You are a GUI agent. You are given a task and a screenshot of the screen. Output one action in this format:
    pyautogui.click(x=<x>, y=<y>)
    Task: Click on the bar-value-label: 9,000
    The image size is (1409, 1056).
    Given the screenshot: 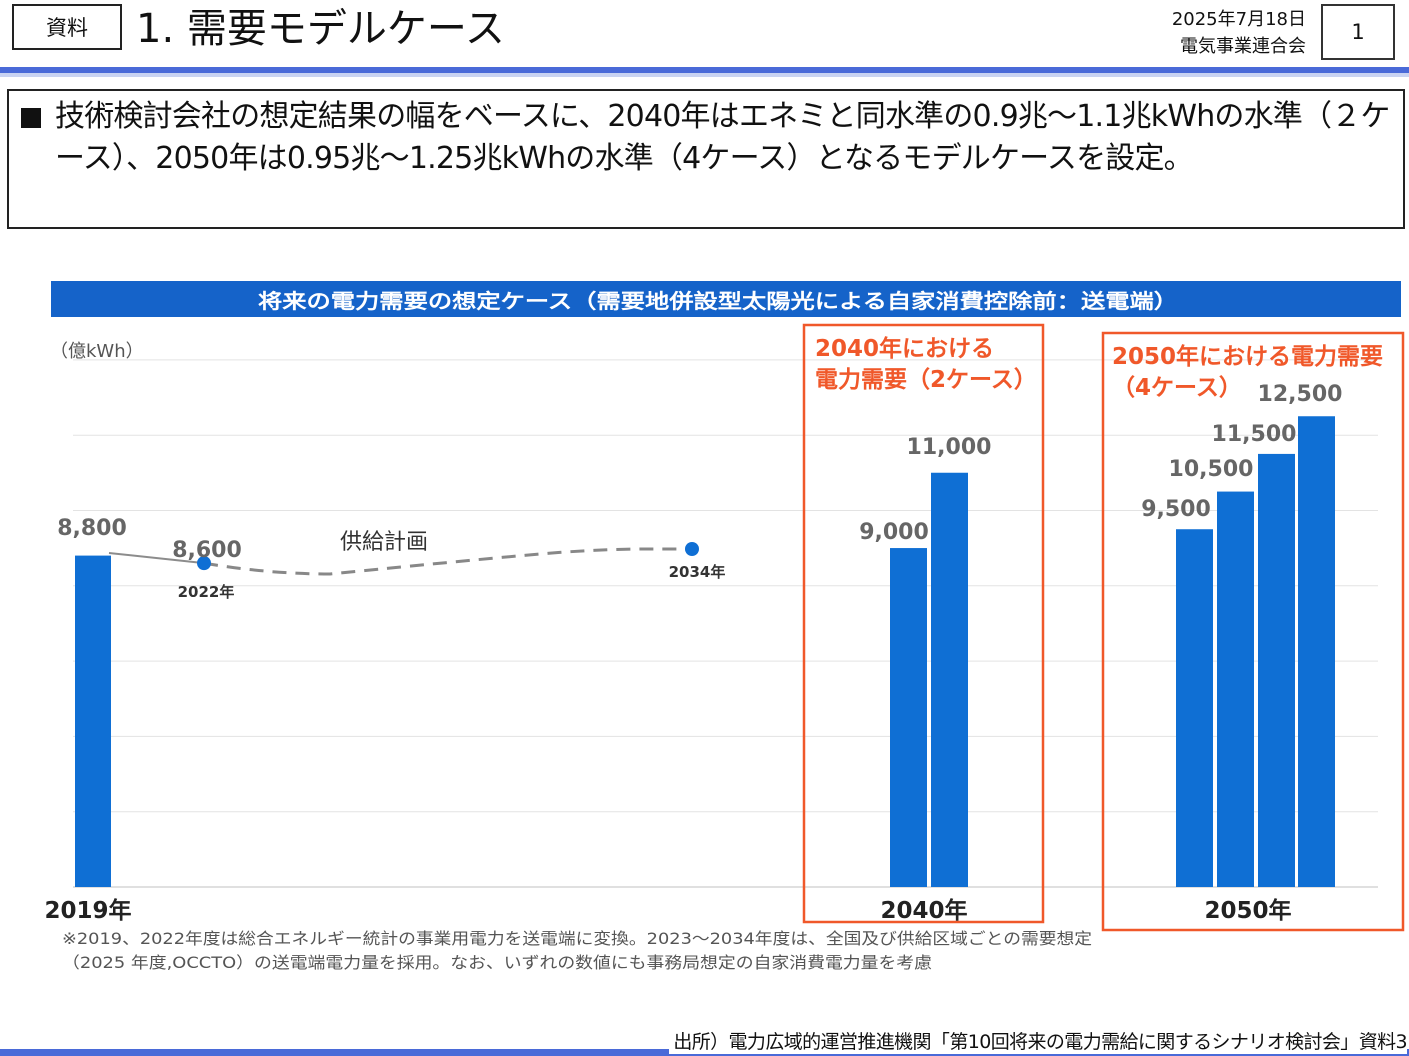 What is the action you would take?
    pyautogui.click(x=894, y=532)
    